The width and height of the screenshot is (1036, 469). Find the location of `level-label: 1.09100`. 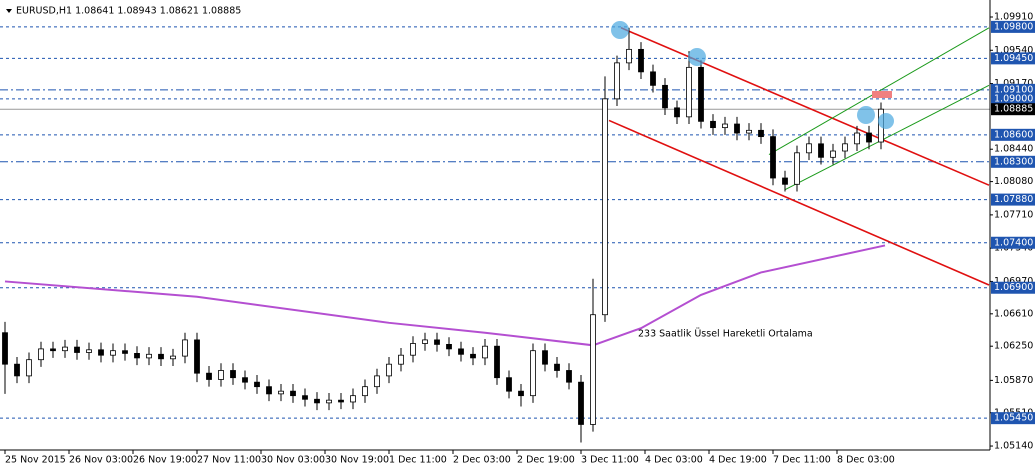

level-label: 1.09100 is located at coordinates (1013, 89).